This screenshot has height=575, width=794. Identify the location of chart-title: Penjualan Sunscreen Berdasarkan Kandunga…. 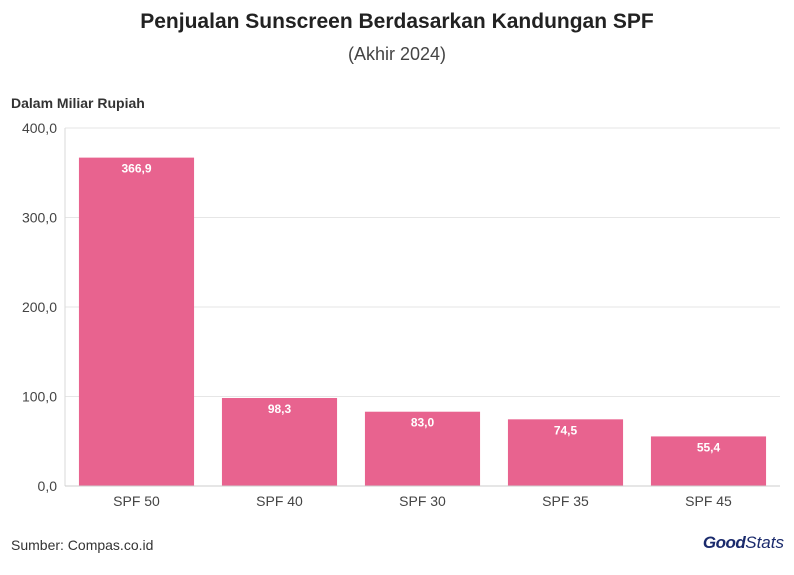
(397, 21).